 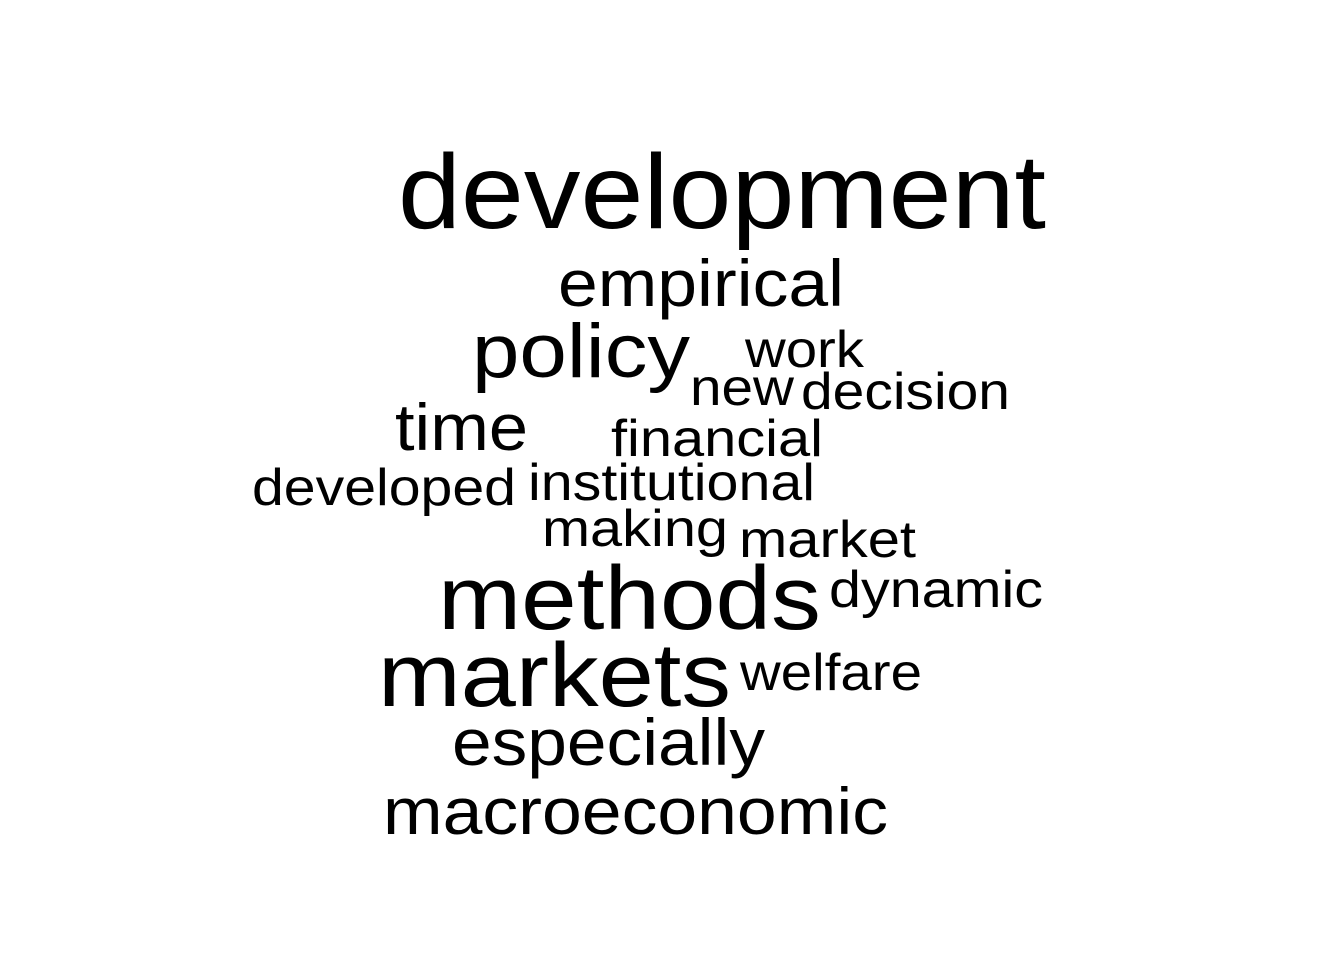 I want to click on word-financial: financial, so click(x=717, y=439).